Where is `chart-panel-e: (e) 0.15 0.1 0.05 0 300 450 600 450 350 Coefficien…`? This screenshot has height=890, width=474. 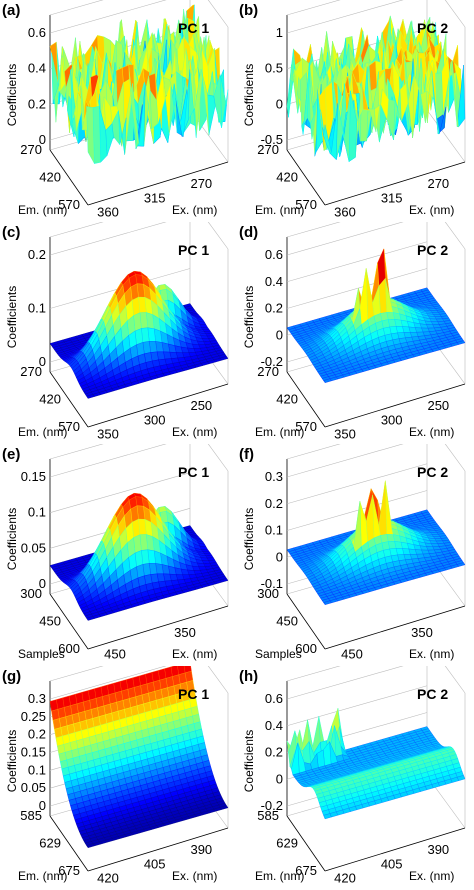
chart-panel-e: (e) 0.15 0.1 0.05 0 300 450 600 450 350 Coefficien… is located at coordinates (118, 555).